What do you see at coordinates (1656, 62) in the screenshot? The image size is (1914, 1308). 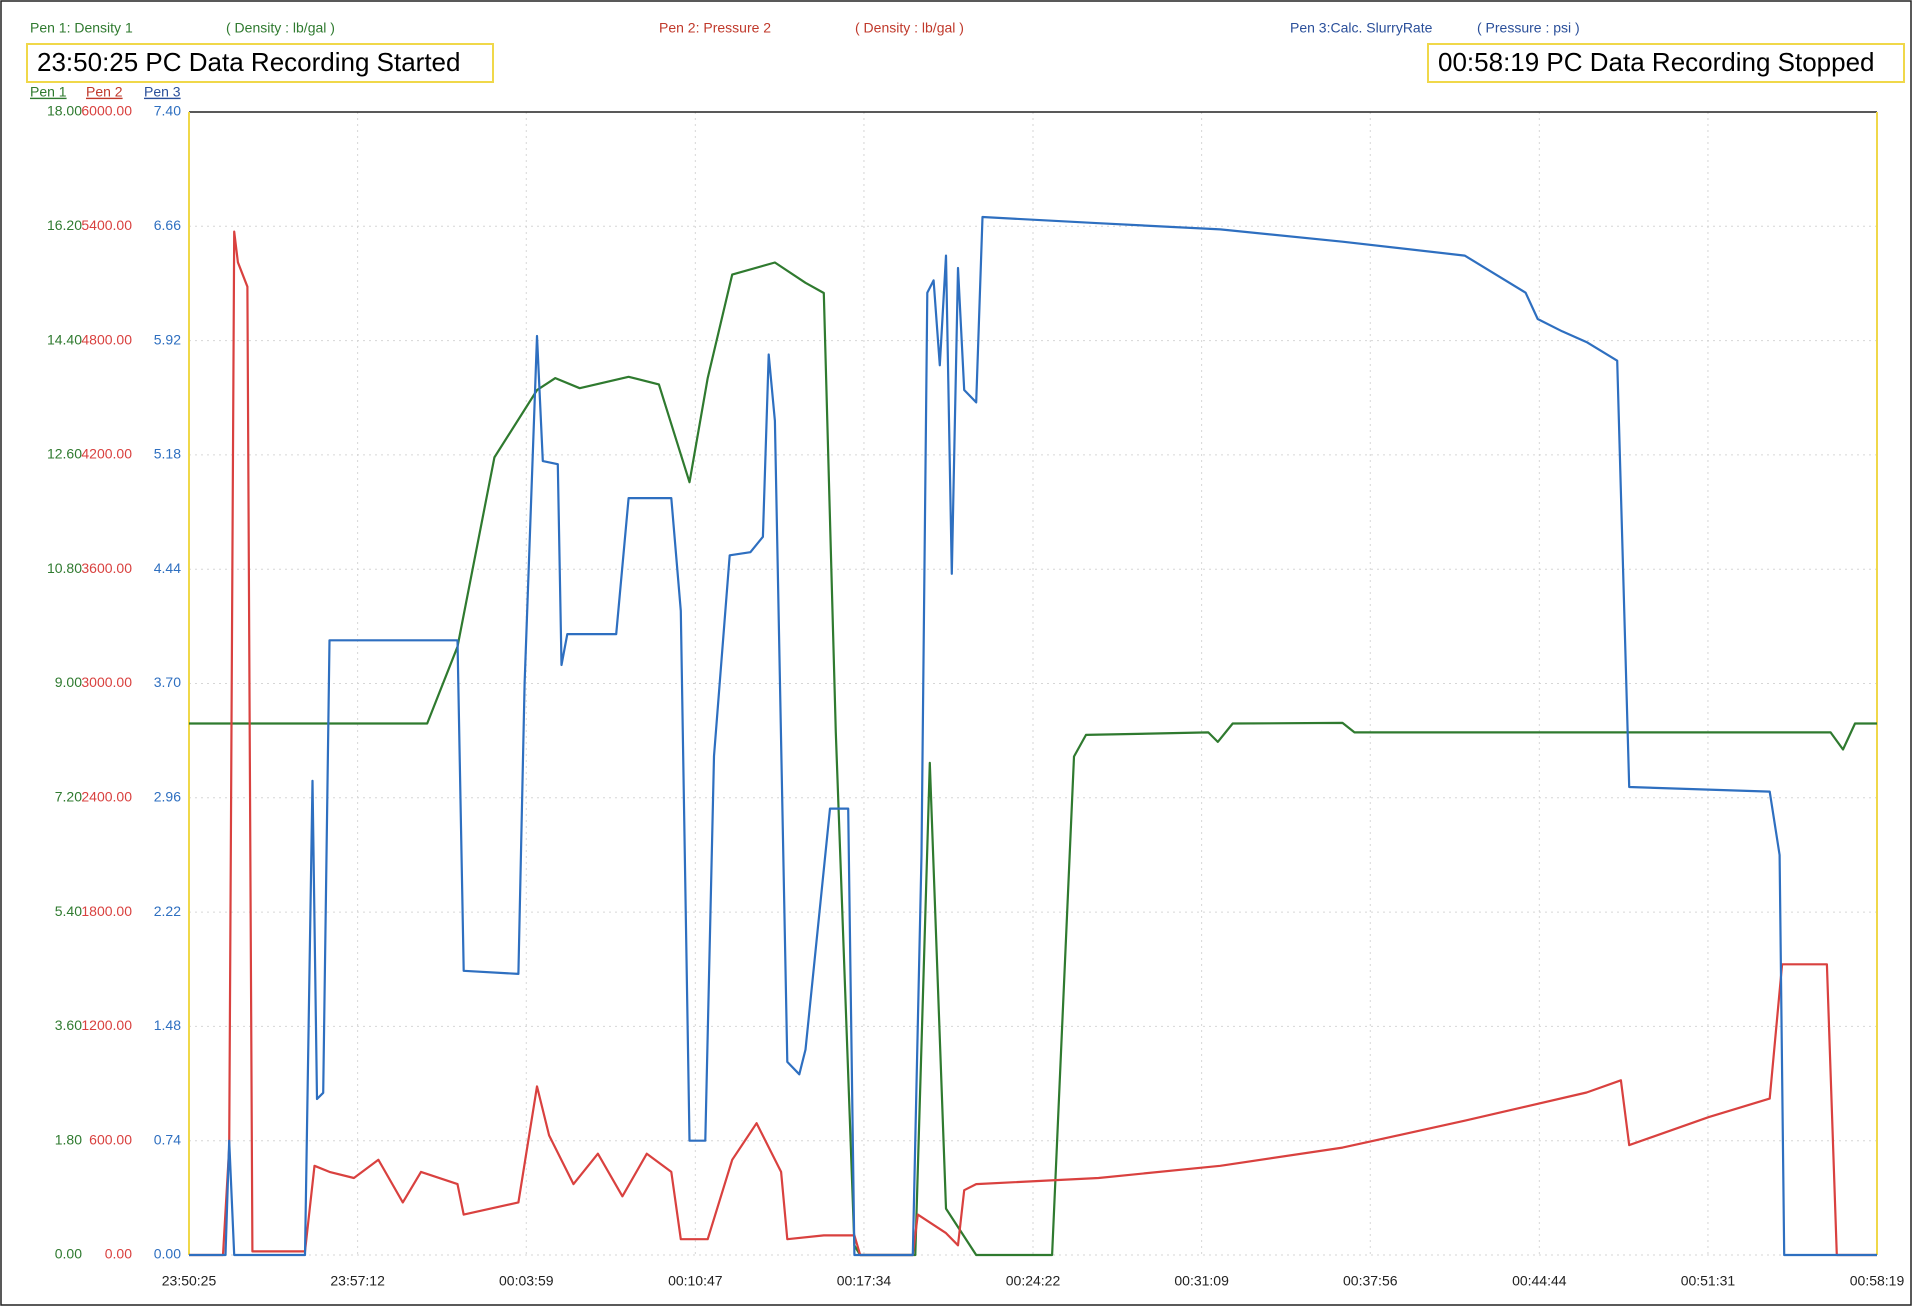 I see `annotation: 00:58:19 PC Data Recording Stopped` at bounding box center [1656, 62].